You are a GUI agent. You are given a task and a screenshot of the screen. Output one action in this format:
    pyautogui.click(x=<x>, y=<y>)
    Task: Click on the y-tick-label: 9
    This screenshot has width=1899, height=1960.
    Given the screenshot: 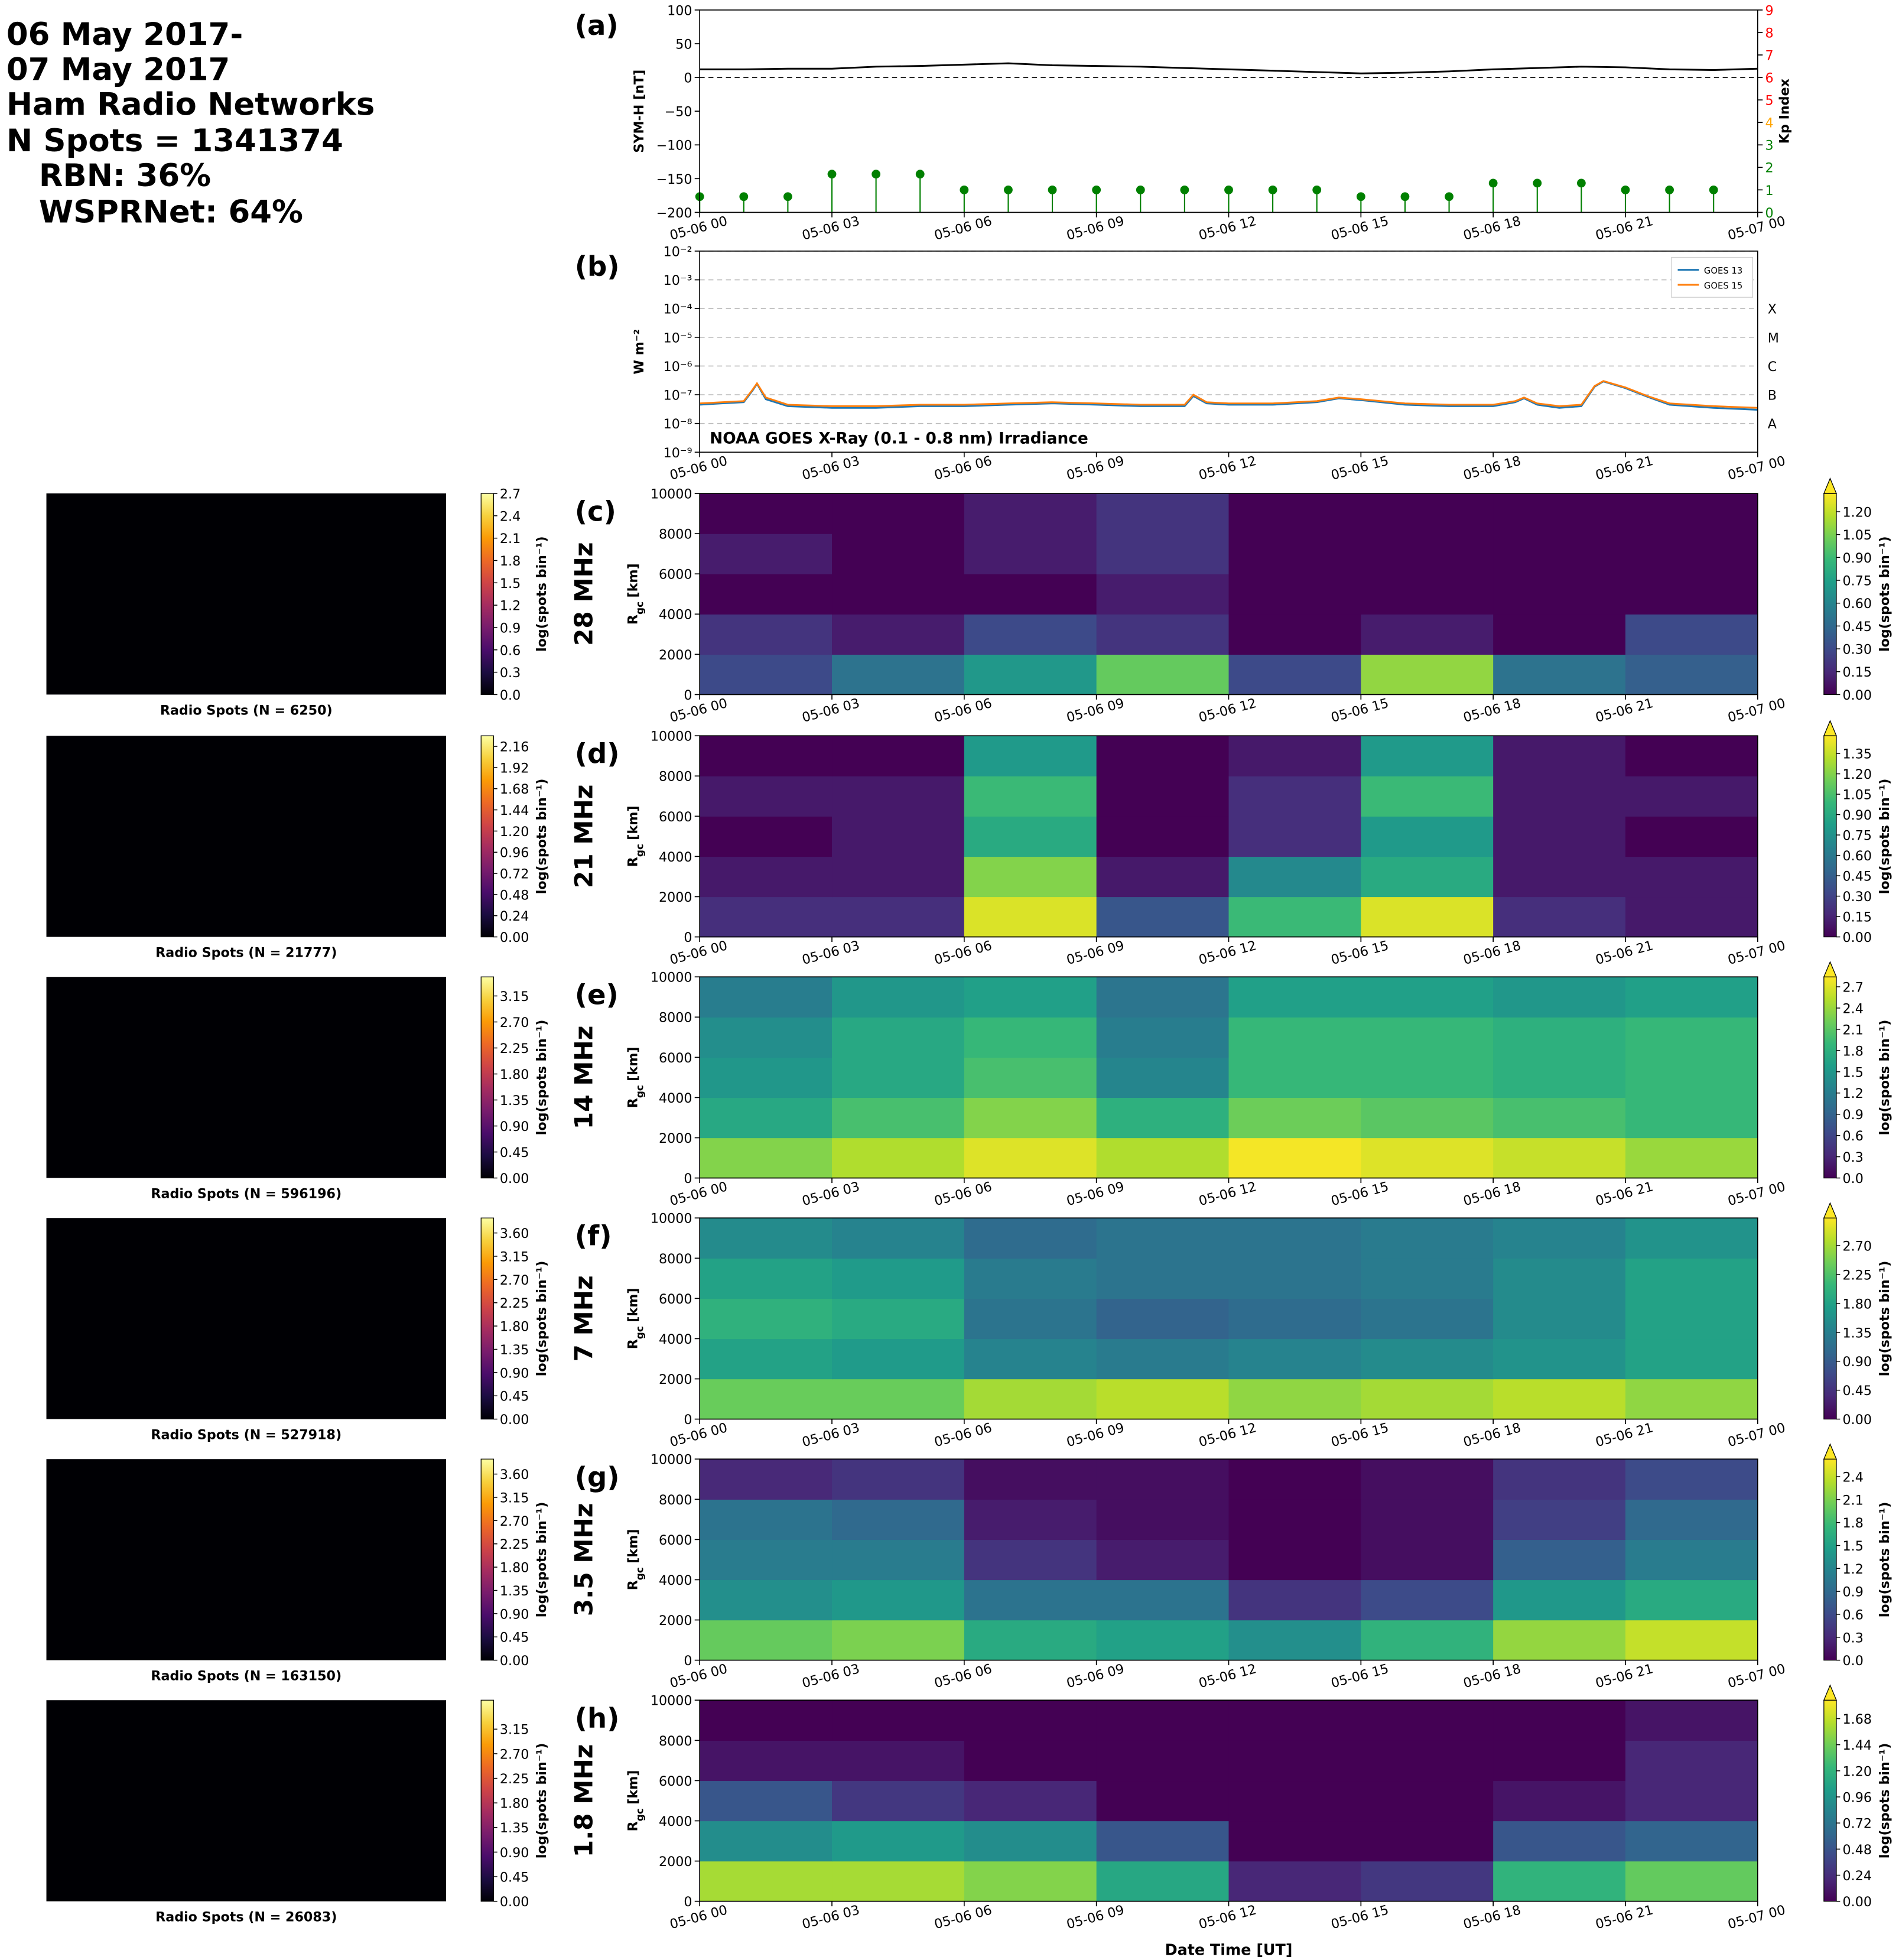 What is the action you would take?
    pyautogui.click(x=1769, y=10)
    